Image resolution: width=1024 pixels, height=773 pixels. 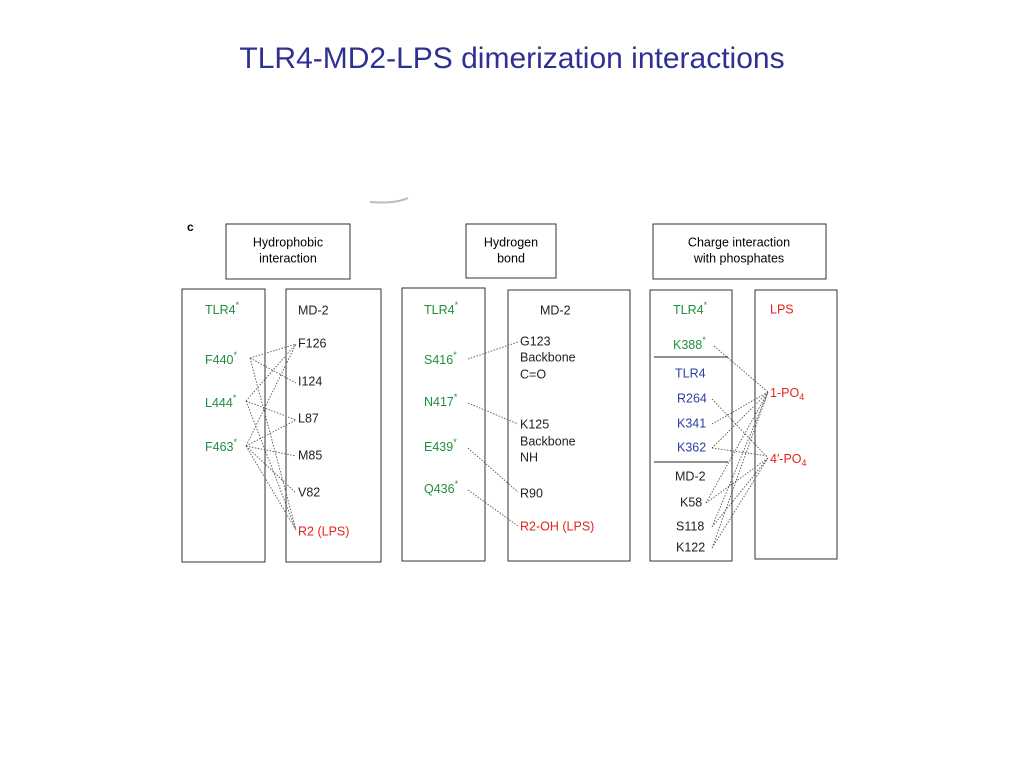 I want to click on artifact, so click(x=389, y=200).